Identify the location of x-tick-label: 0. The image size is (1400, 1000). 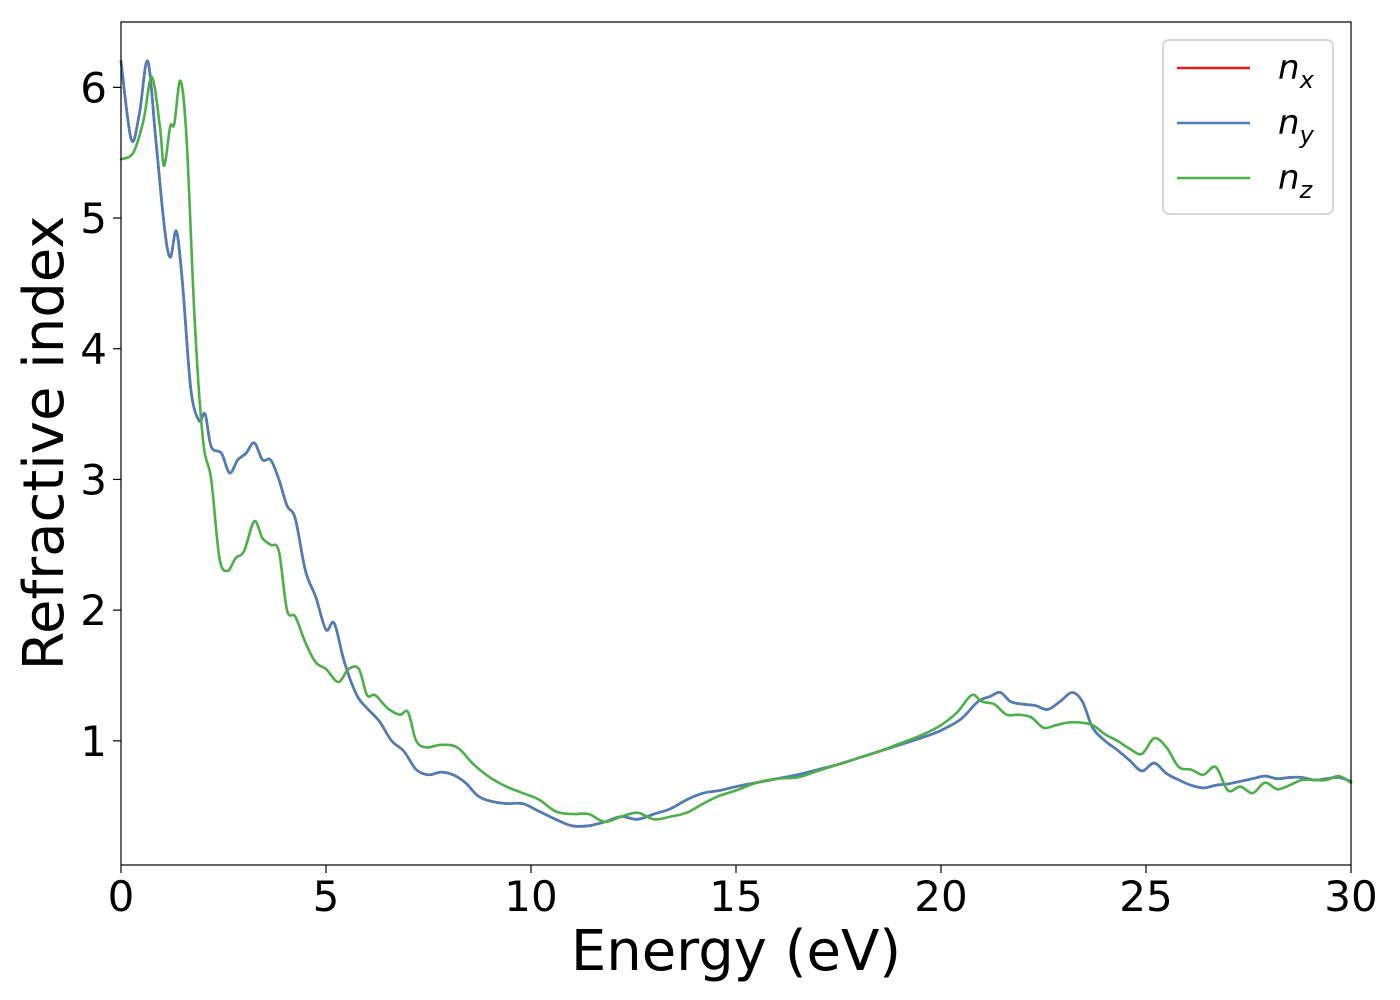
(121, 896).